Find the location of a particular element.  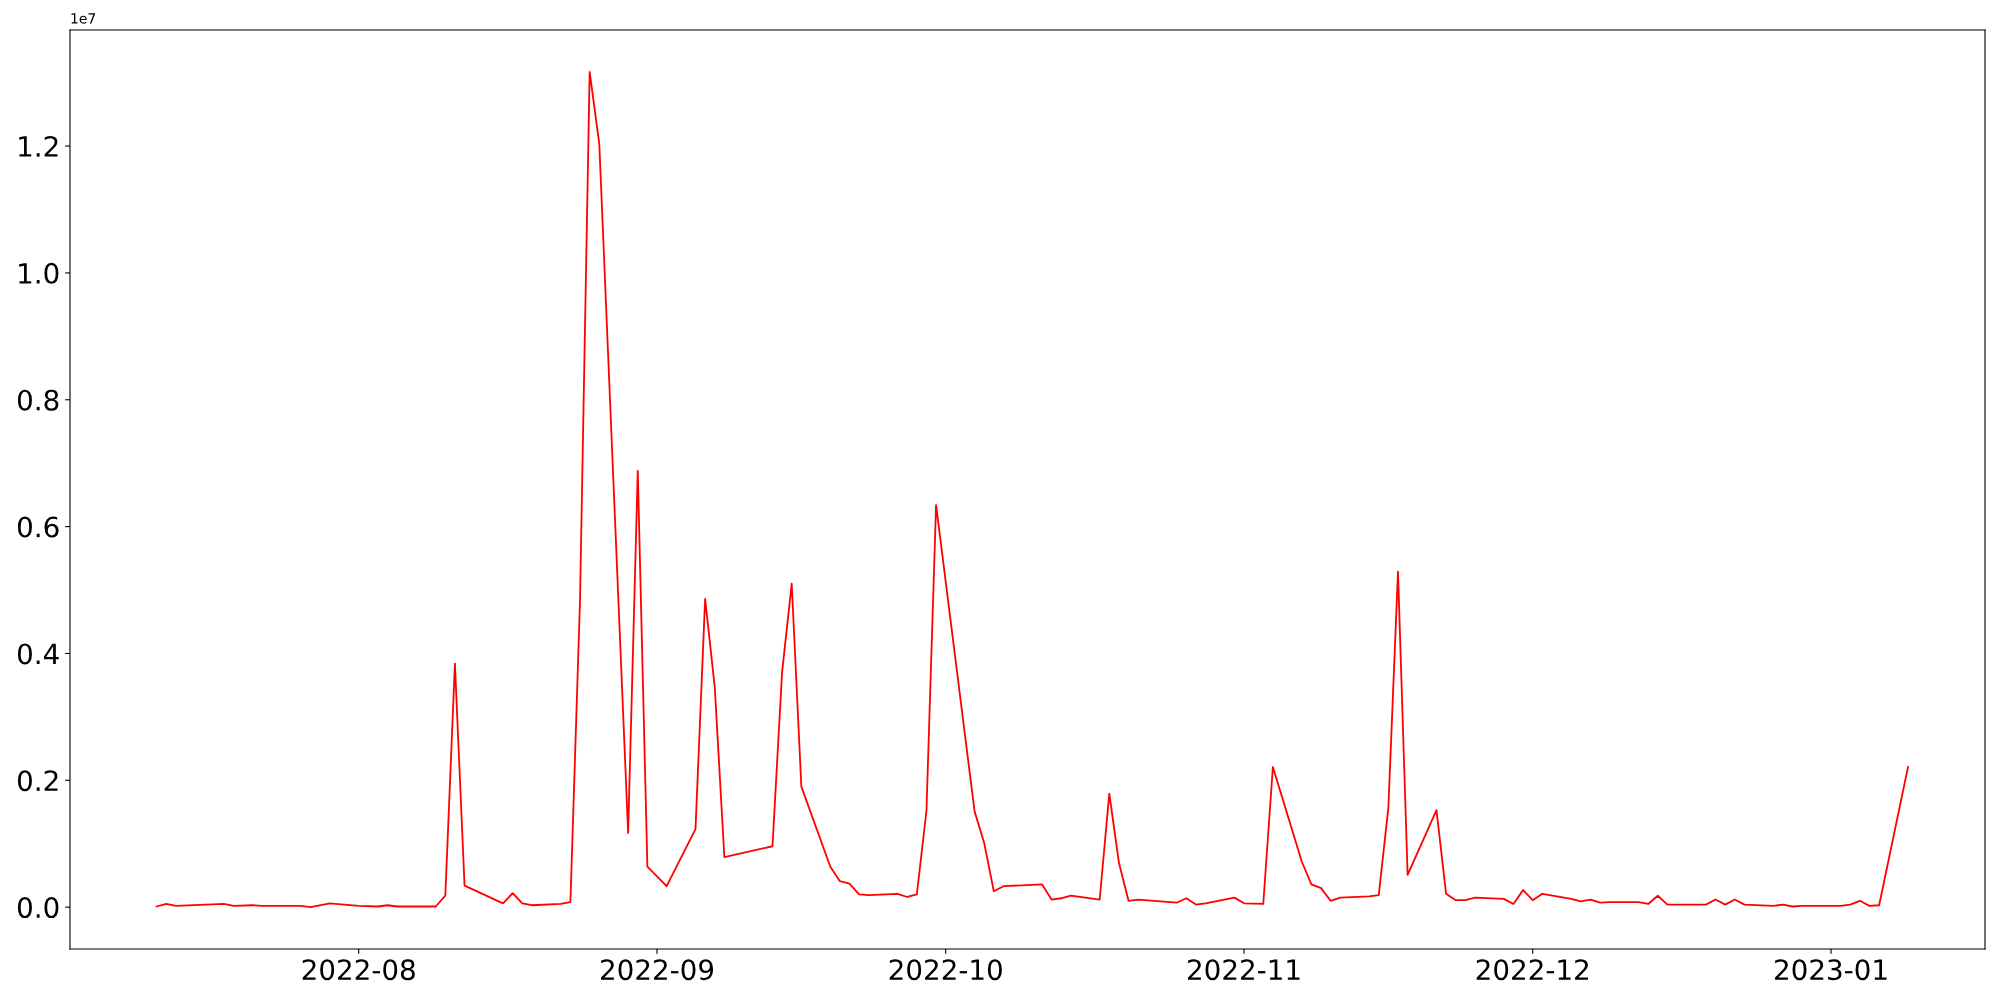

y-tick-label: 0.2 is located at coordinates (37, 781).